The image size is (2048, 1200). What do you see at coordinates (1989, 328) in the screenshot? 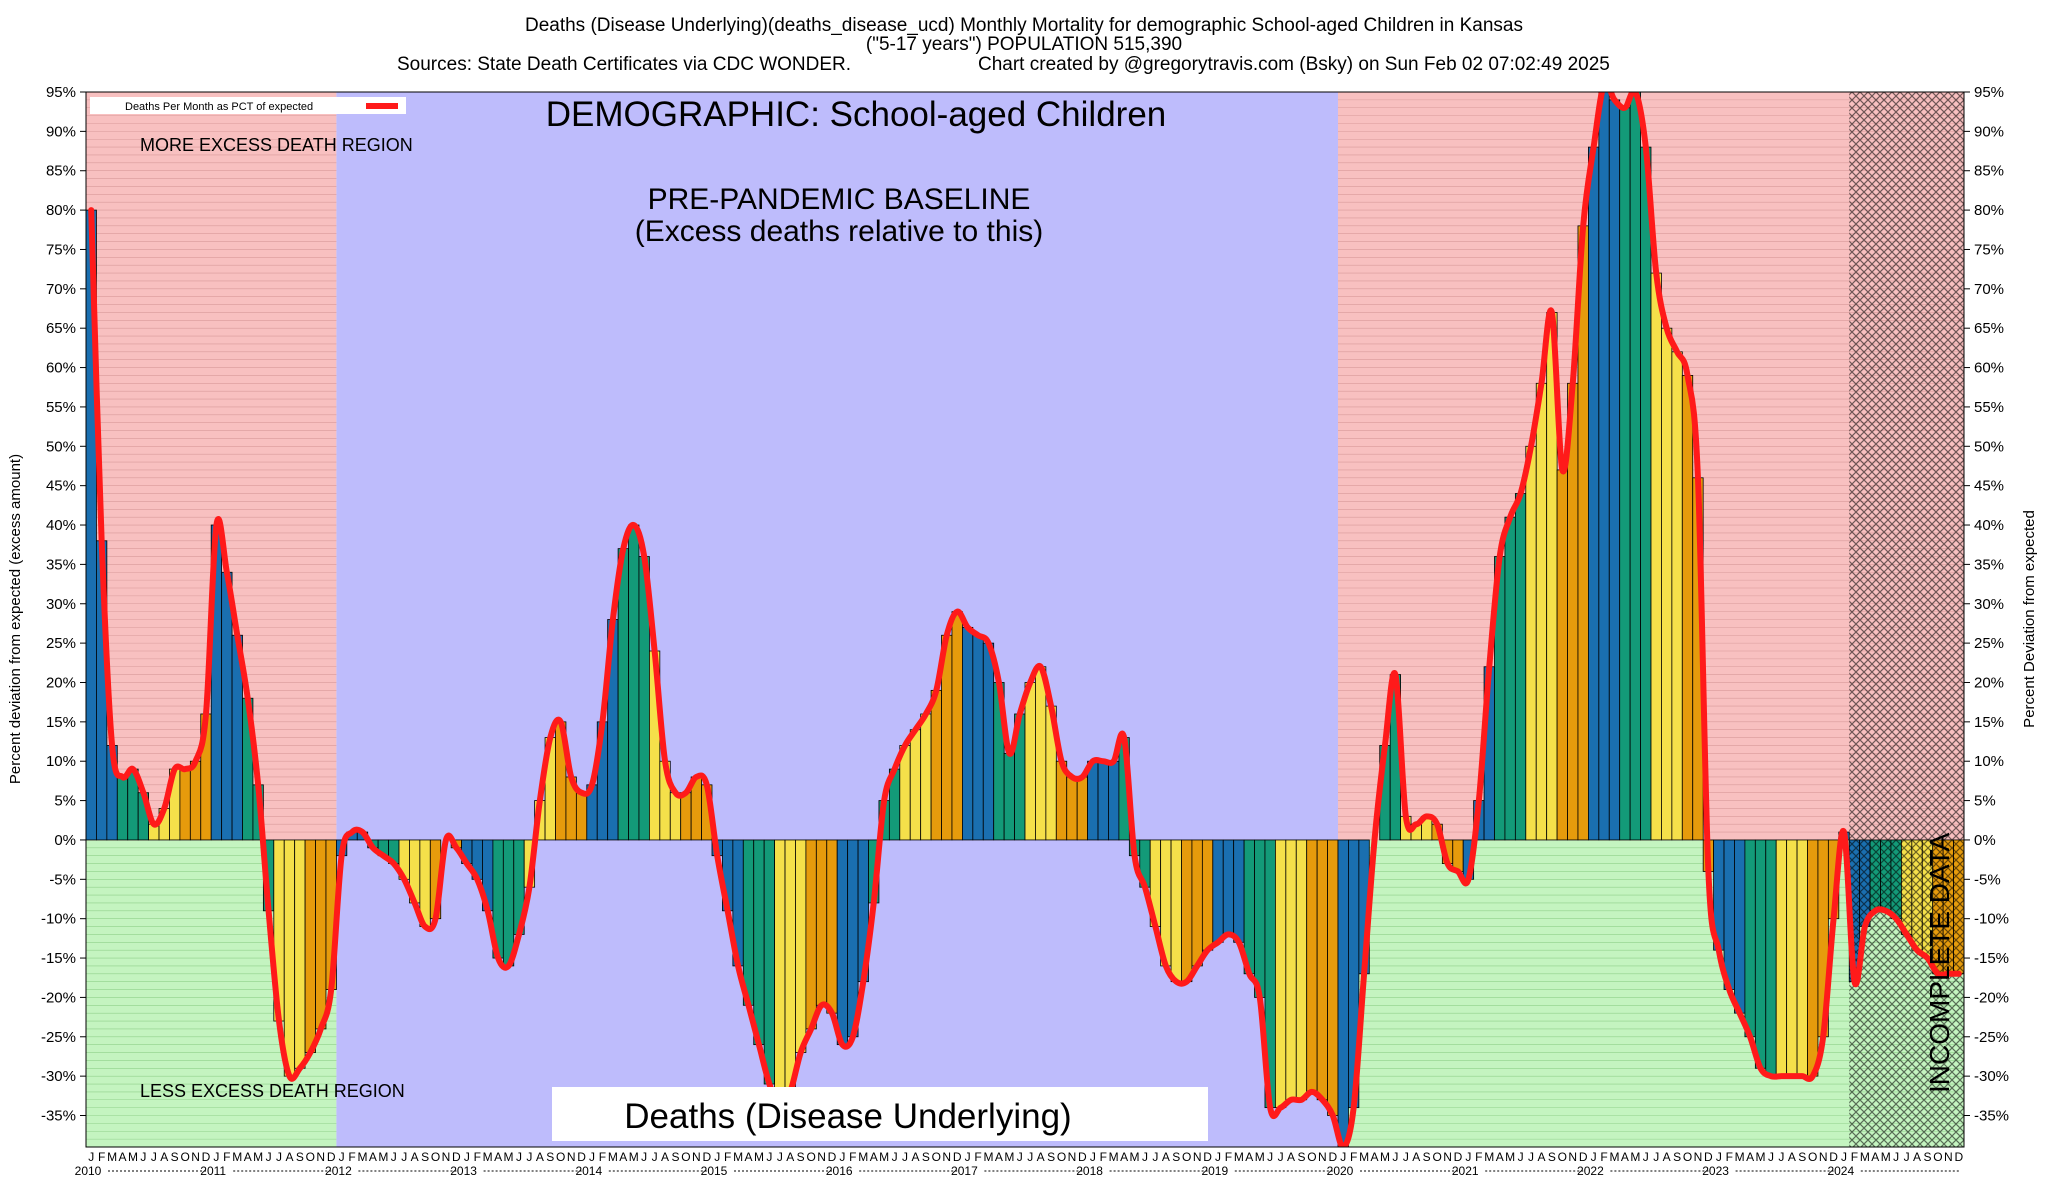
I see `y-tick-label: 65%` at bounding box center [1989, 328].